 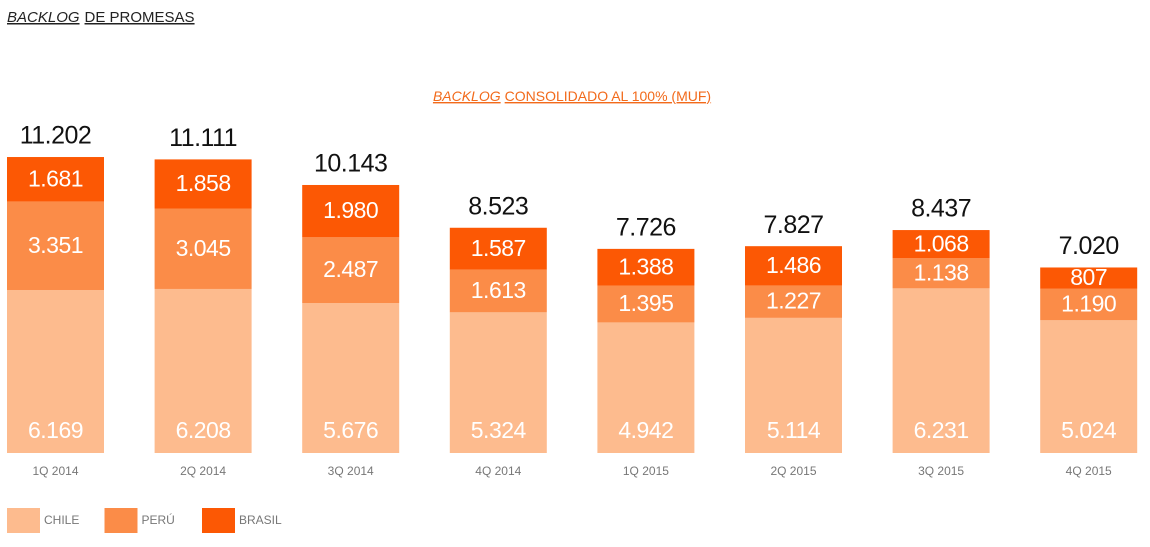 What do you see at coordinates (203, 430) in the screenshot?
I see `value-label: 6.208` at bounding box center [203, 430].